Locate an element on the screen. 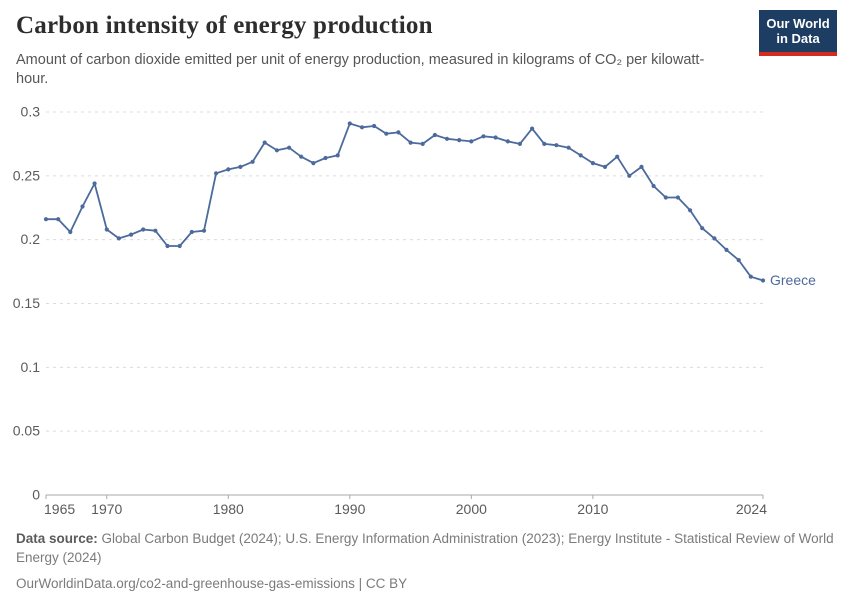  owid-logo-line2: in Data is located at coordinates (798, 39).